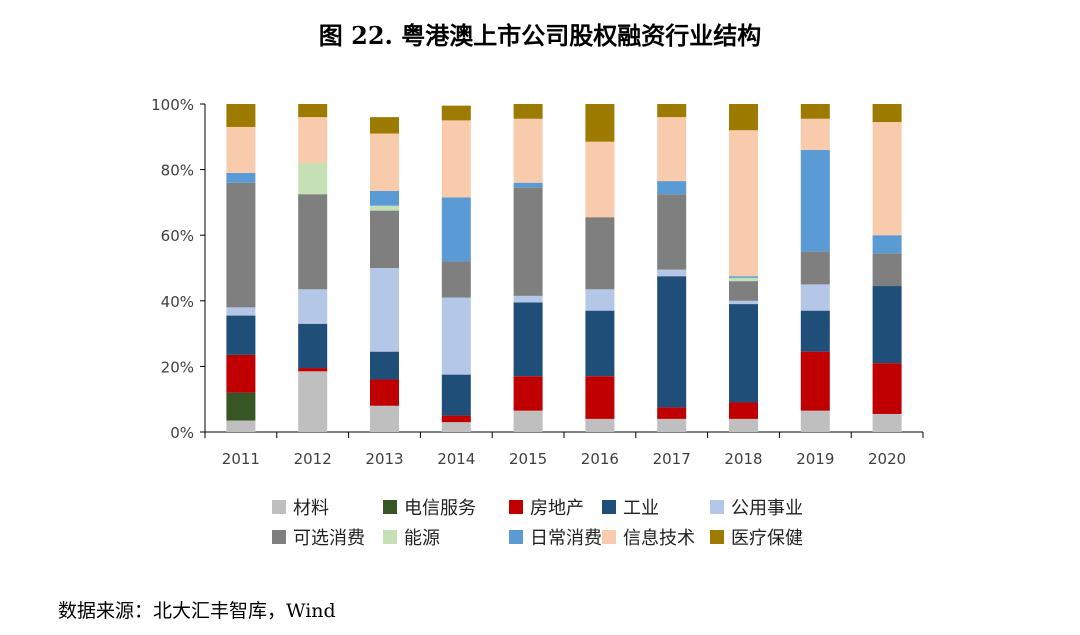 Image resolution: width=1080 pixels, height=635 pixels. I want to click on legend-label: 公用事业, so click(767, 508).